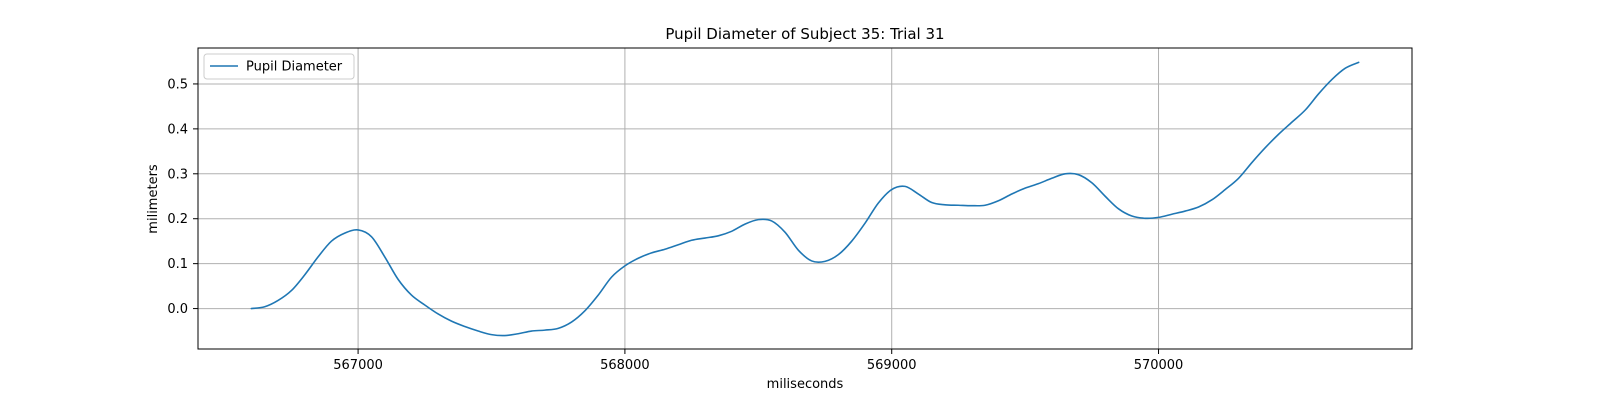 The height and width of the screenshot is (404, 1600). What do you see at coordinates (1159, 365) in the screenshot?
I see `x-tick-label: 570000` at bounding box center [1159, 365].